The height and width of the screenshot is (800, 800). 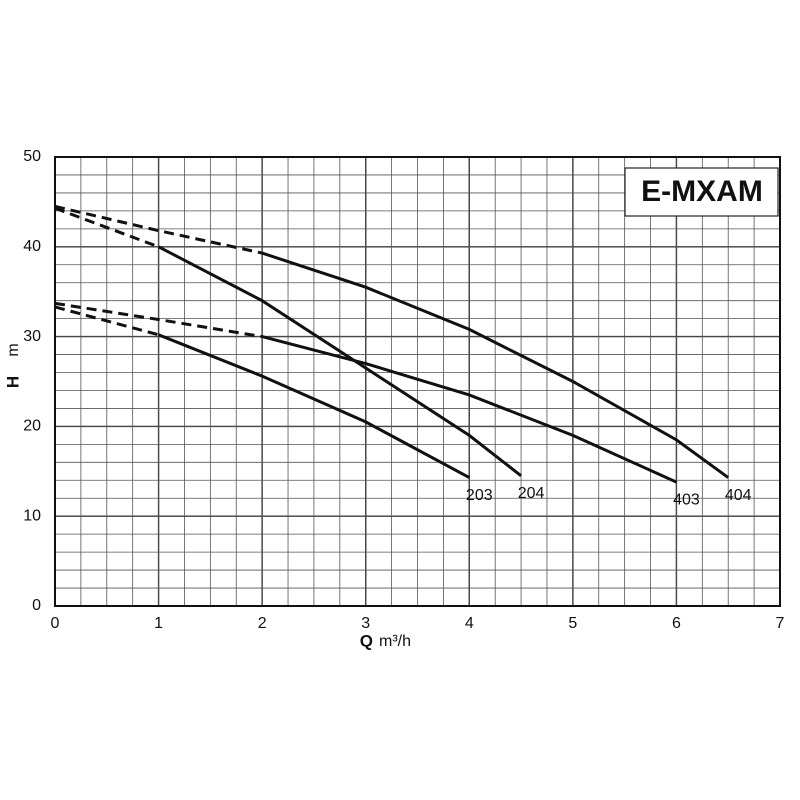 I want to click on y-tick-label: 10, so click(x=32, y=515).